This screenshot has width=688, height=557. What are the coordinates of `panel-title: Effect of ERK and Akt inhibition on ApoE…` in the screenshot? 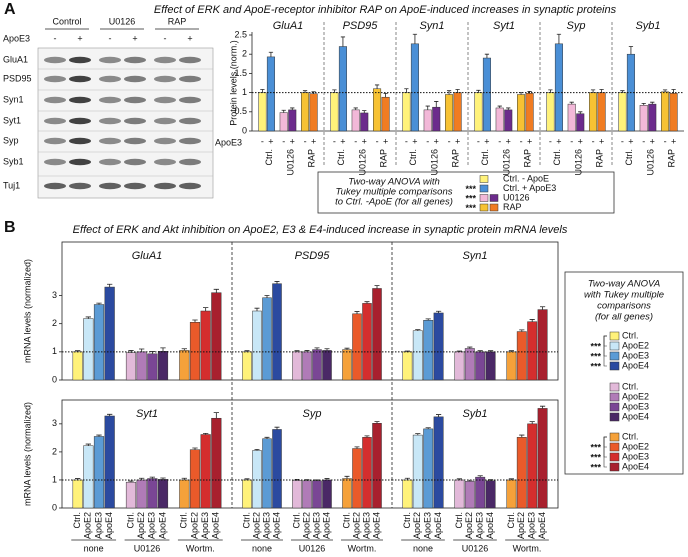 It's located at (320, 230).